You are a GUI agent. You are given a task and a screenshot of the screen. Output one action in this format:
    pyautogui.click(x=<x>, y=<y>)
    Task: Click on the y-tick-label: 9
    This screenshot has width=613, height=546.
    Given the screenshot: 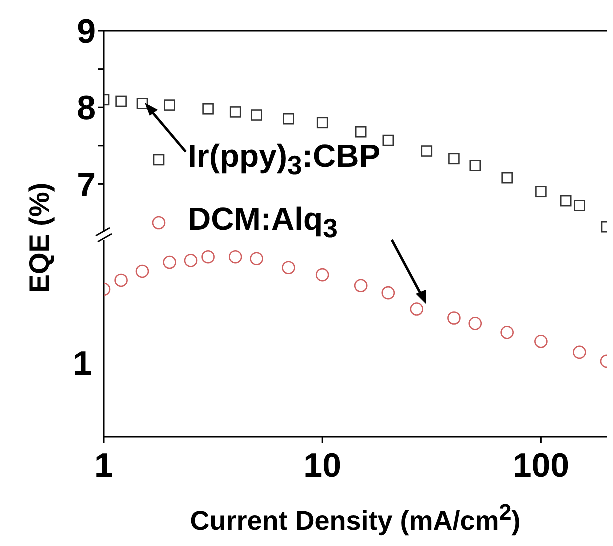 What is the action you would take?
    pyautogui.click(x=86, y=32)
    